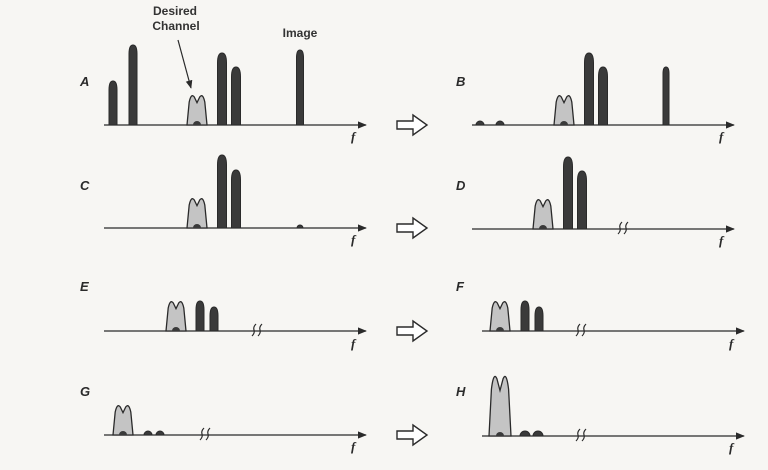 Image resolution: width=768 pixels, height=470 pixels. Describe the element at coordinates (460, 286) in the screenshot. I see `panel-label-f: F` at that location.